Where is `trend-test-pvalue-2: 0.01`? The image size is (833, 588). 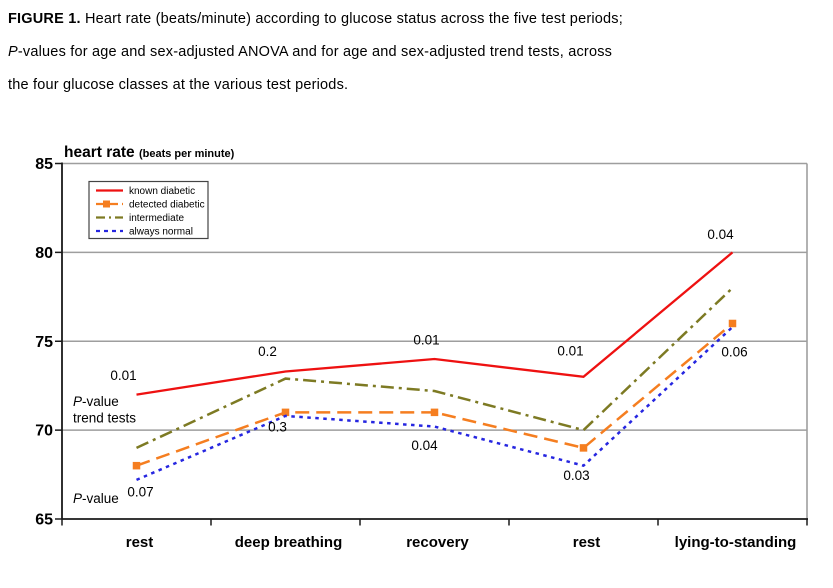 trend-test-pvalue-2: 0.01 is located at coordinates (426, 340).